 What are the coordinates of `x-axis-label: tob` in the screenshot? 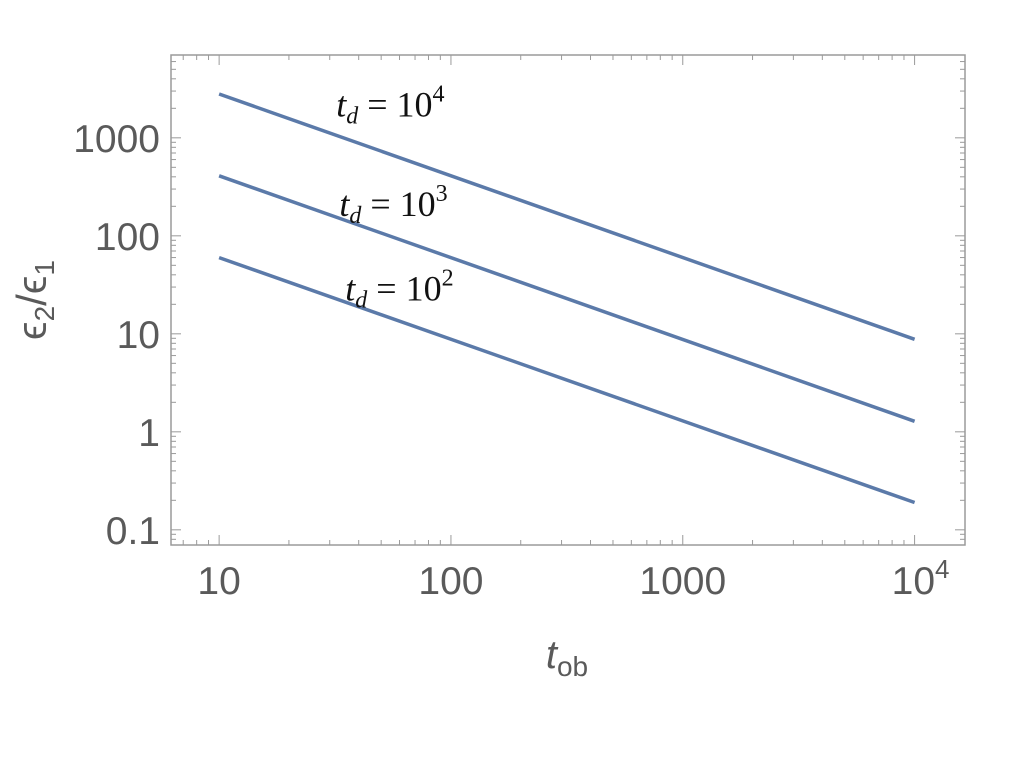 It's located at (567, 657).